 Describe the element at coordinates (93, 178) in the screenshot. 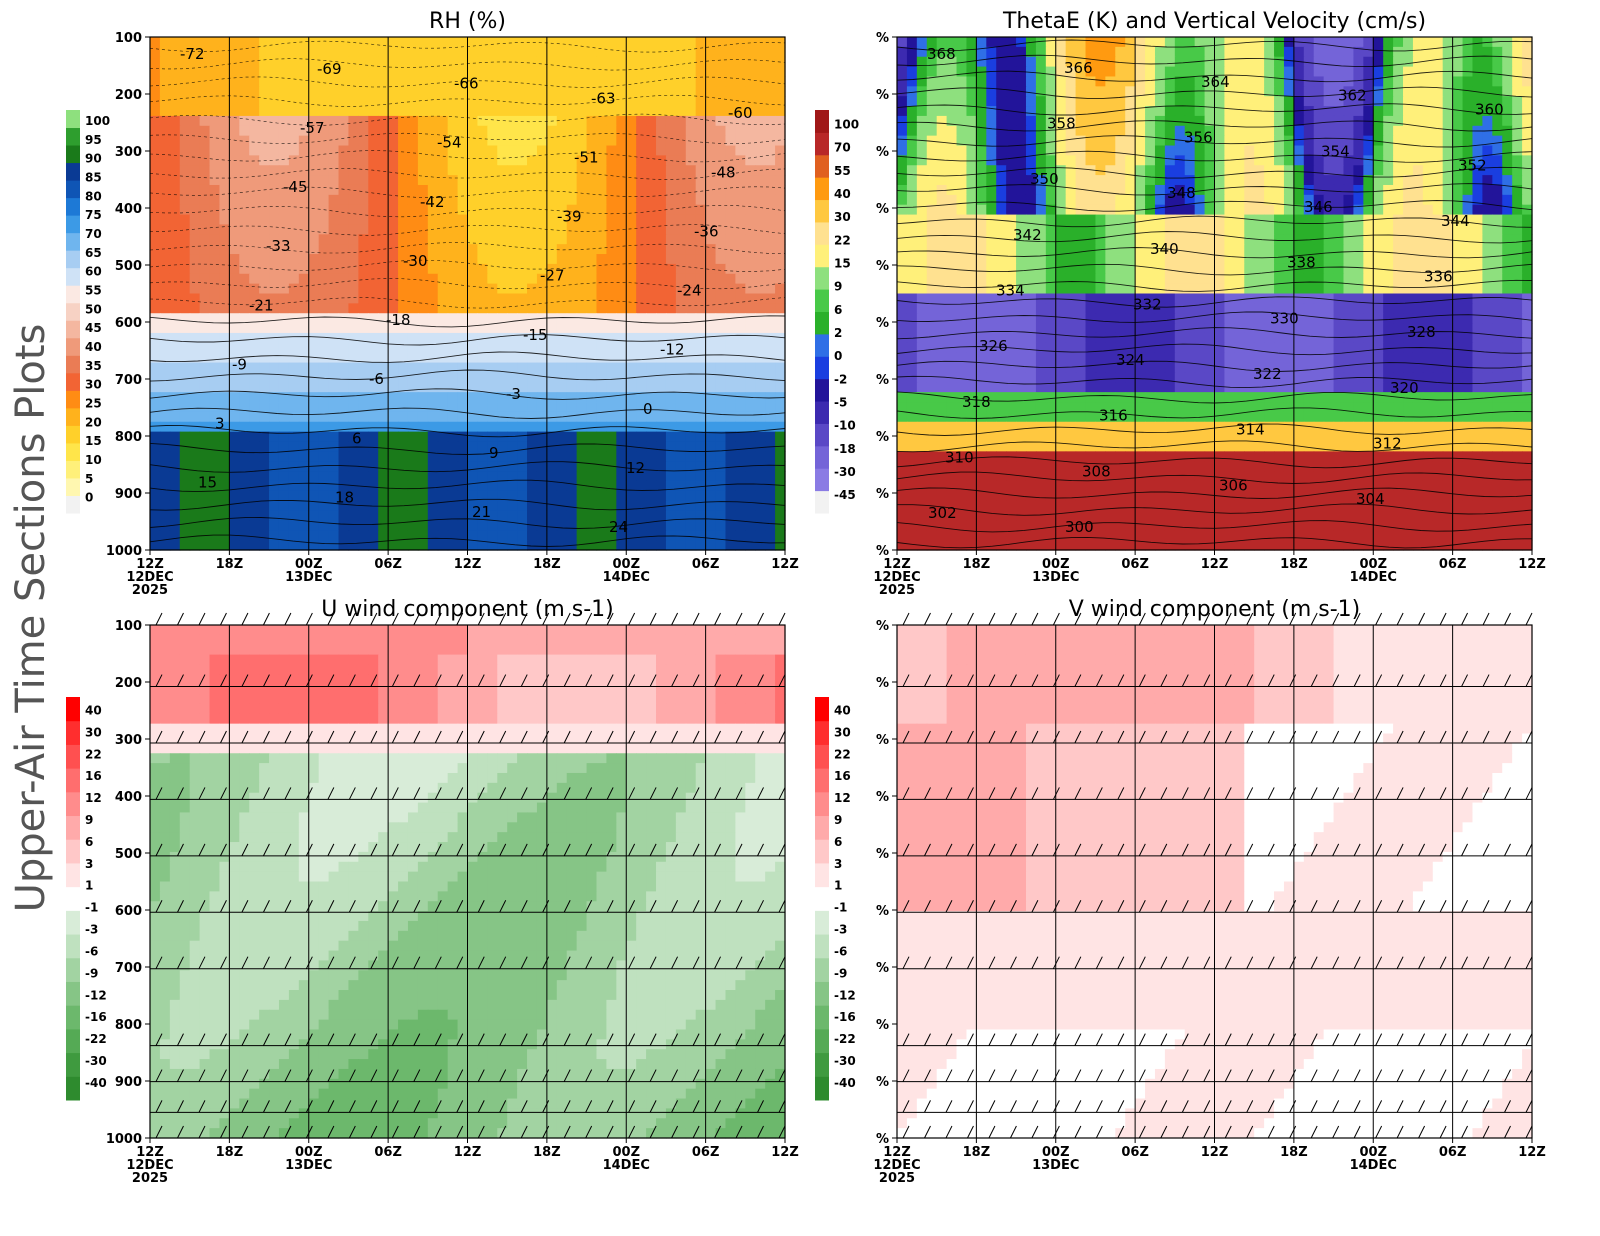

I see `colorbar-label: 85` at that location.